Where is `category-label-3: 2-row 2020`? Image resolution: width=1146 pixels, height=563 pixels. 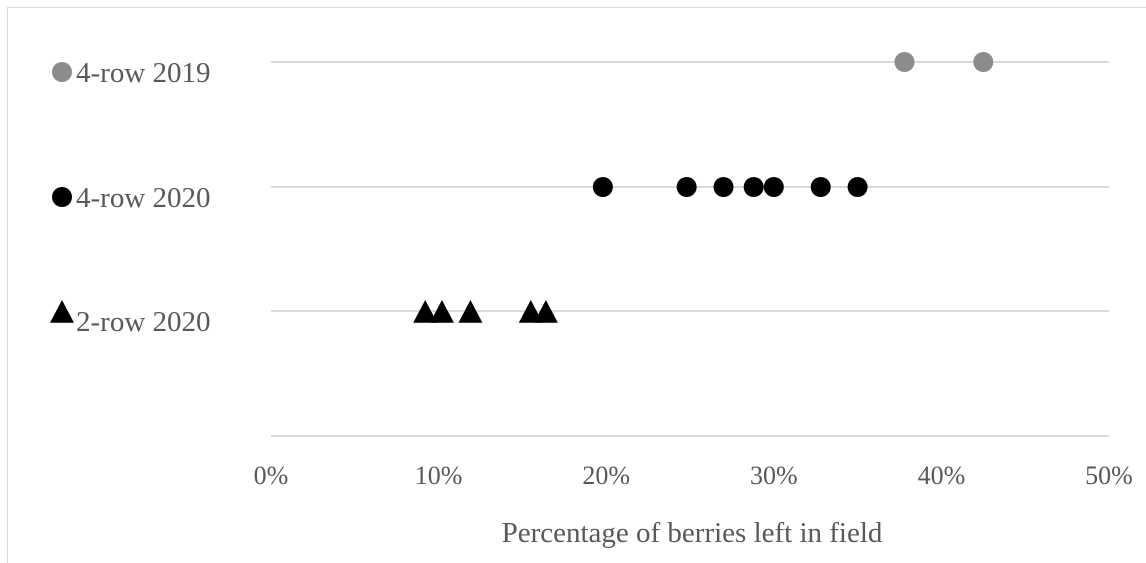
category-label-3: 2-row 2020 is located at coordinates (130, 319).